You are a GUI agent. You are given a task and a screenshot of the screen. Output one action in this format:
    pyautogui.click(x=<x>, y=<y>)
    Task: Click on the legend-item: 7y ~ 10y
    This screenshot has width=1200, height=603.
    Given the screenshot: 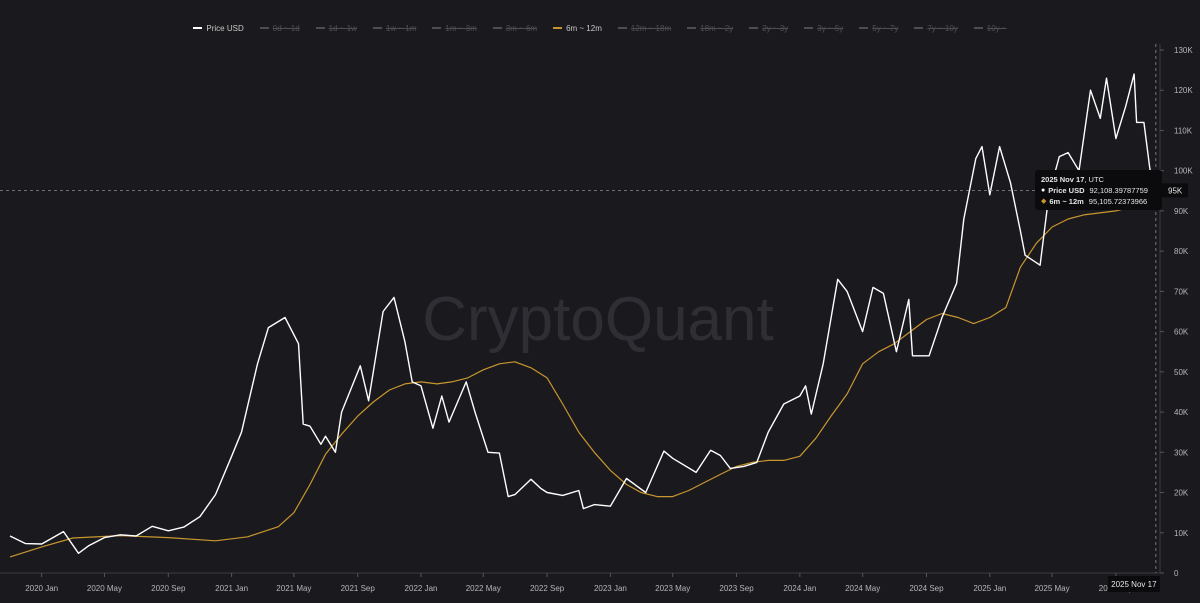 What is the action you would take?
    pyautogui.click(x=936, y=28)
    